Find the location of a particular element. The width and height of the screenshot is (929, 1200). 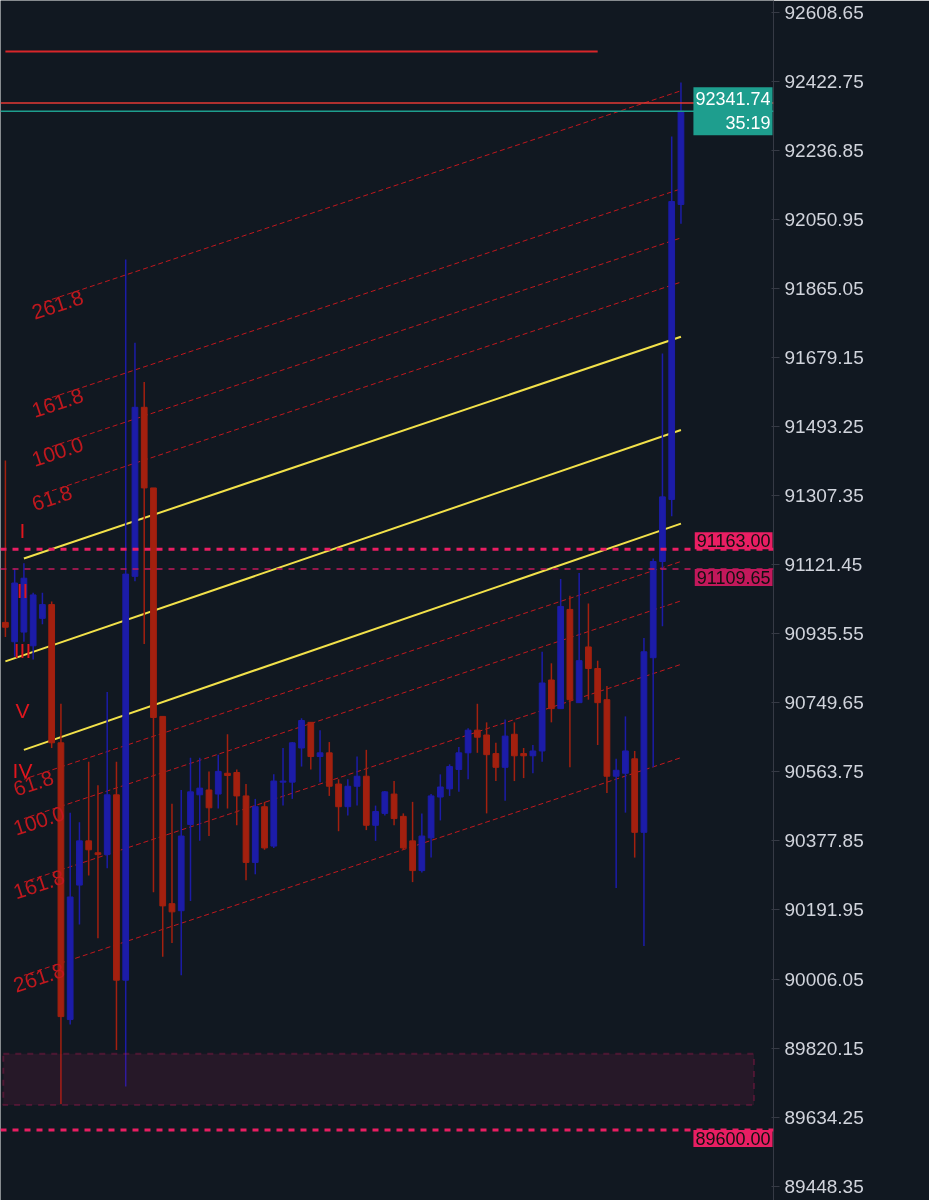

ref-line-label: 92341.74 35:19 is located at coordinates (733, 111).